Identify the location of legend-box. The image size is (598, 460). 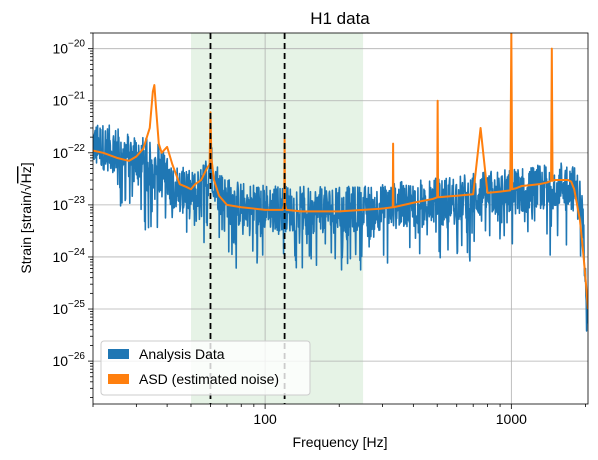
(205, 368).